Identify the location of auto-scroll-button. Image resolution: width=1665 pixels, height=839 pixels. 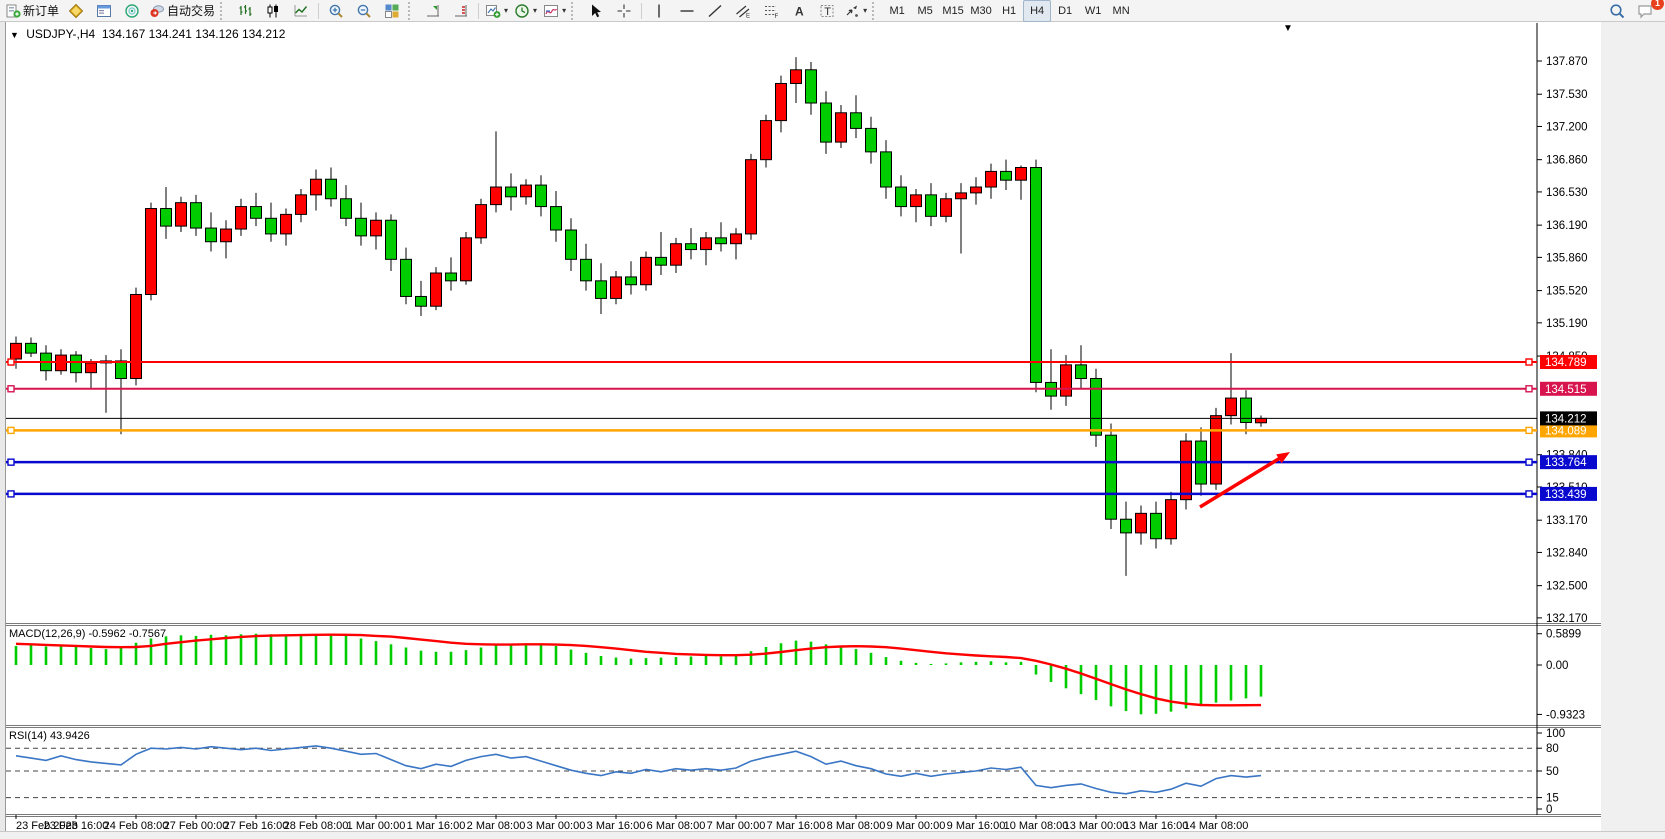
(461, 11).